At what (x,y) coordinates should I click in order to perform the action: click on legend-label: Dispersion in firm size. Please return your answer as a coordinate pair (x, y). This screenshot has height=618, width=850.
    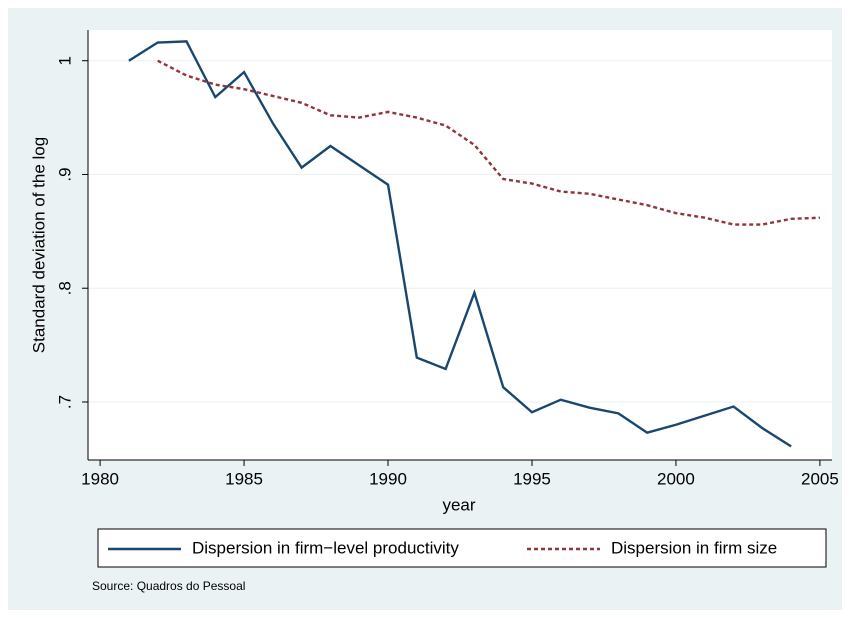
    Looking at the image, I should click on (694, 547).